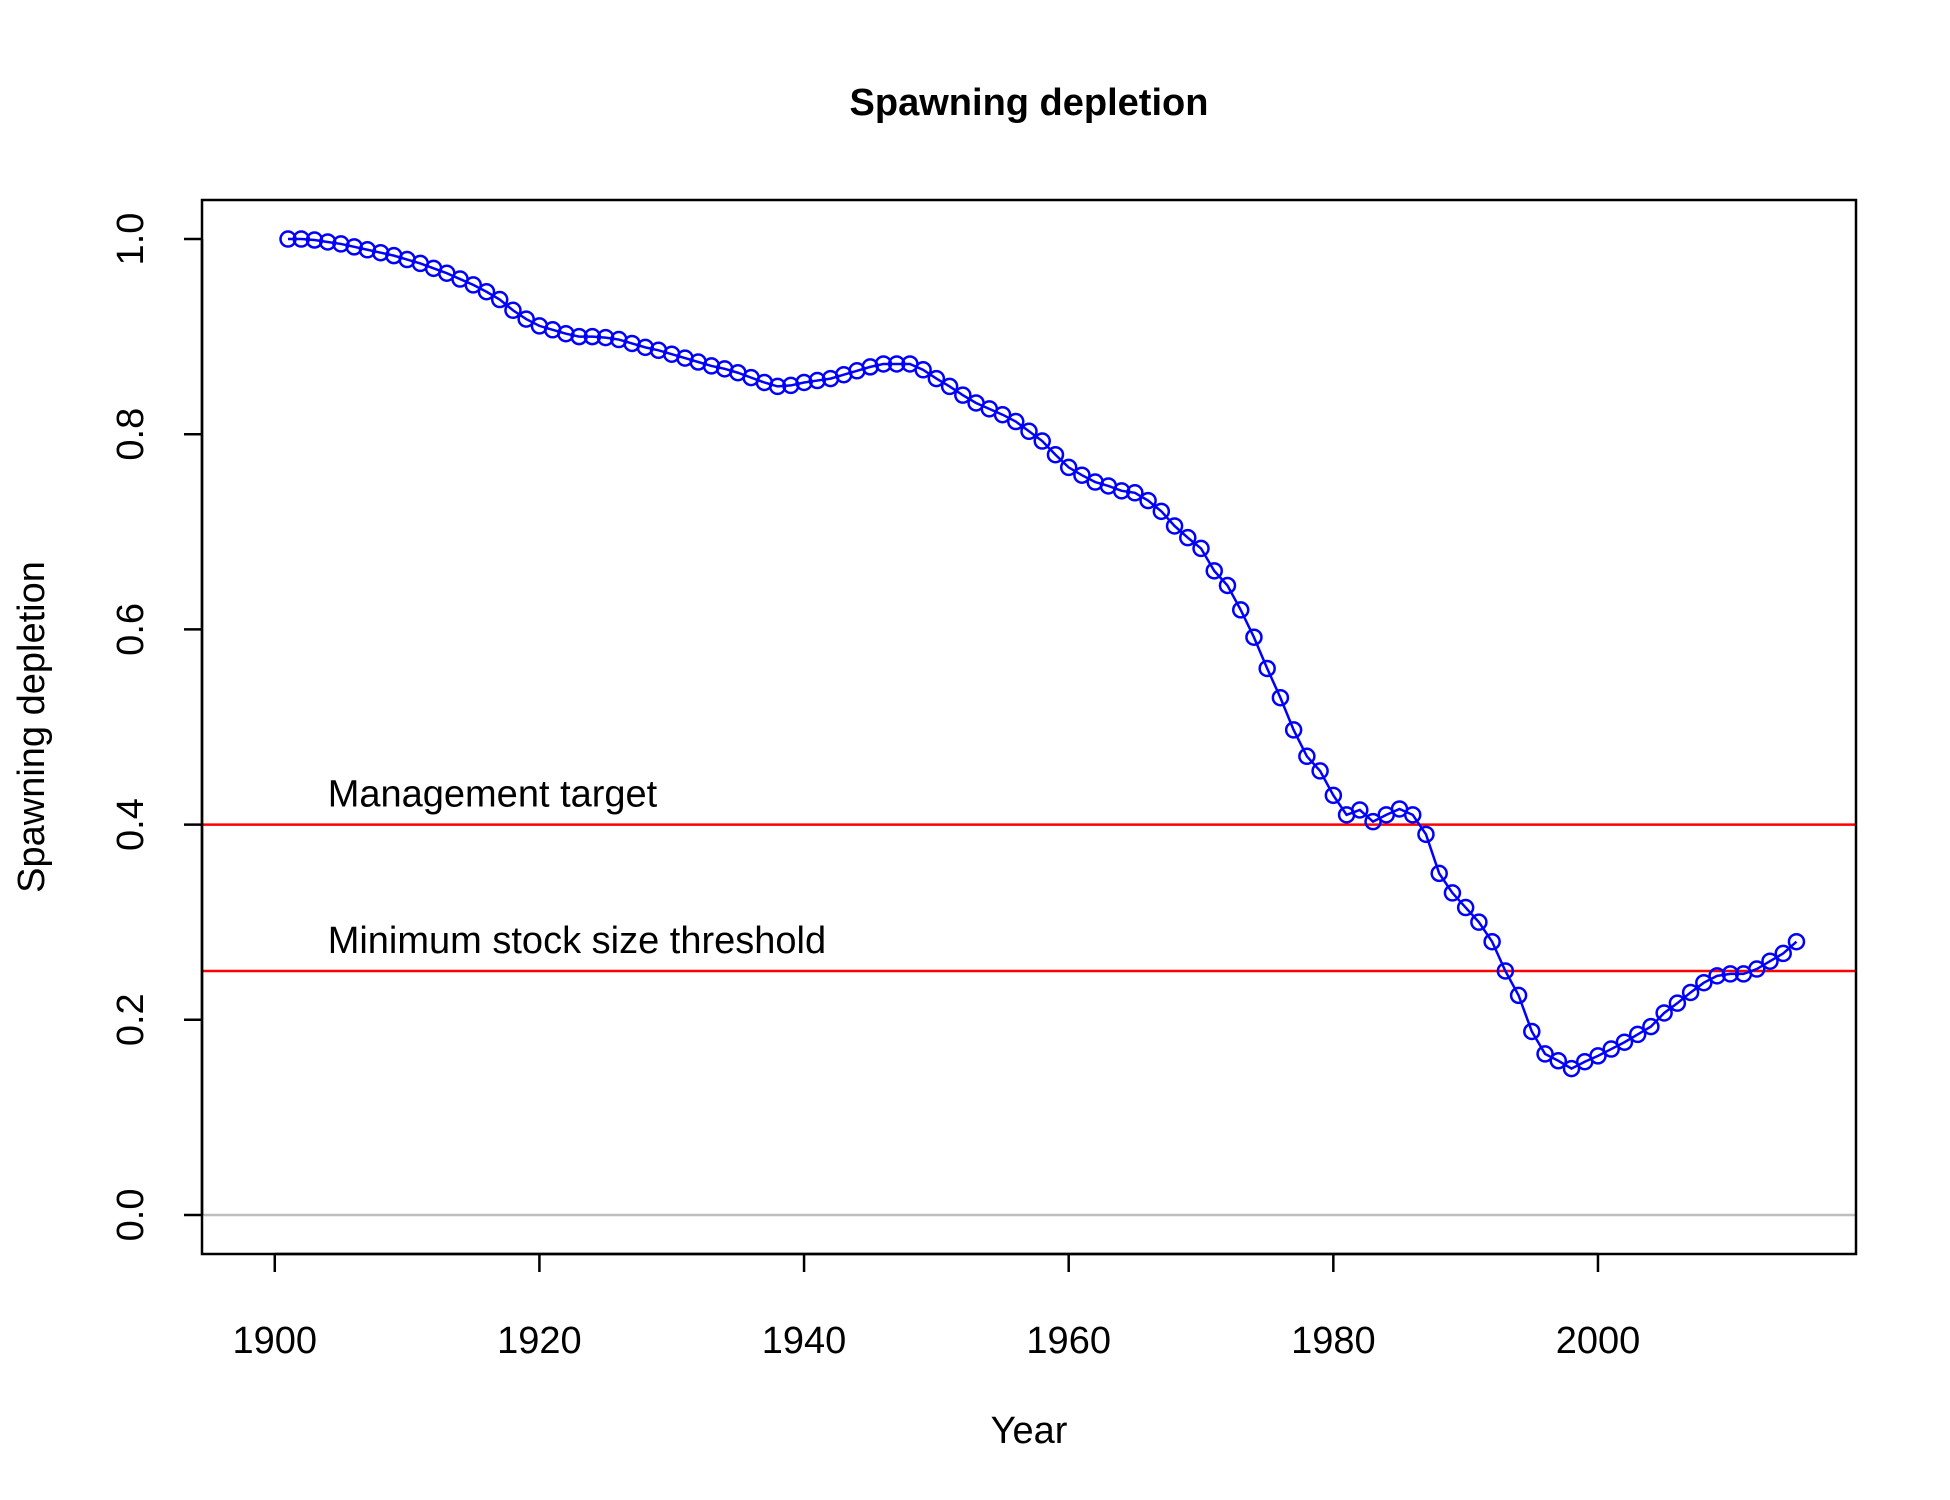 The height and width of the screenshot is (1500, 1950). I want to click on data-point-1988, so click(1439, 873).